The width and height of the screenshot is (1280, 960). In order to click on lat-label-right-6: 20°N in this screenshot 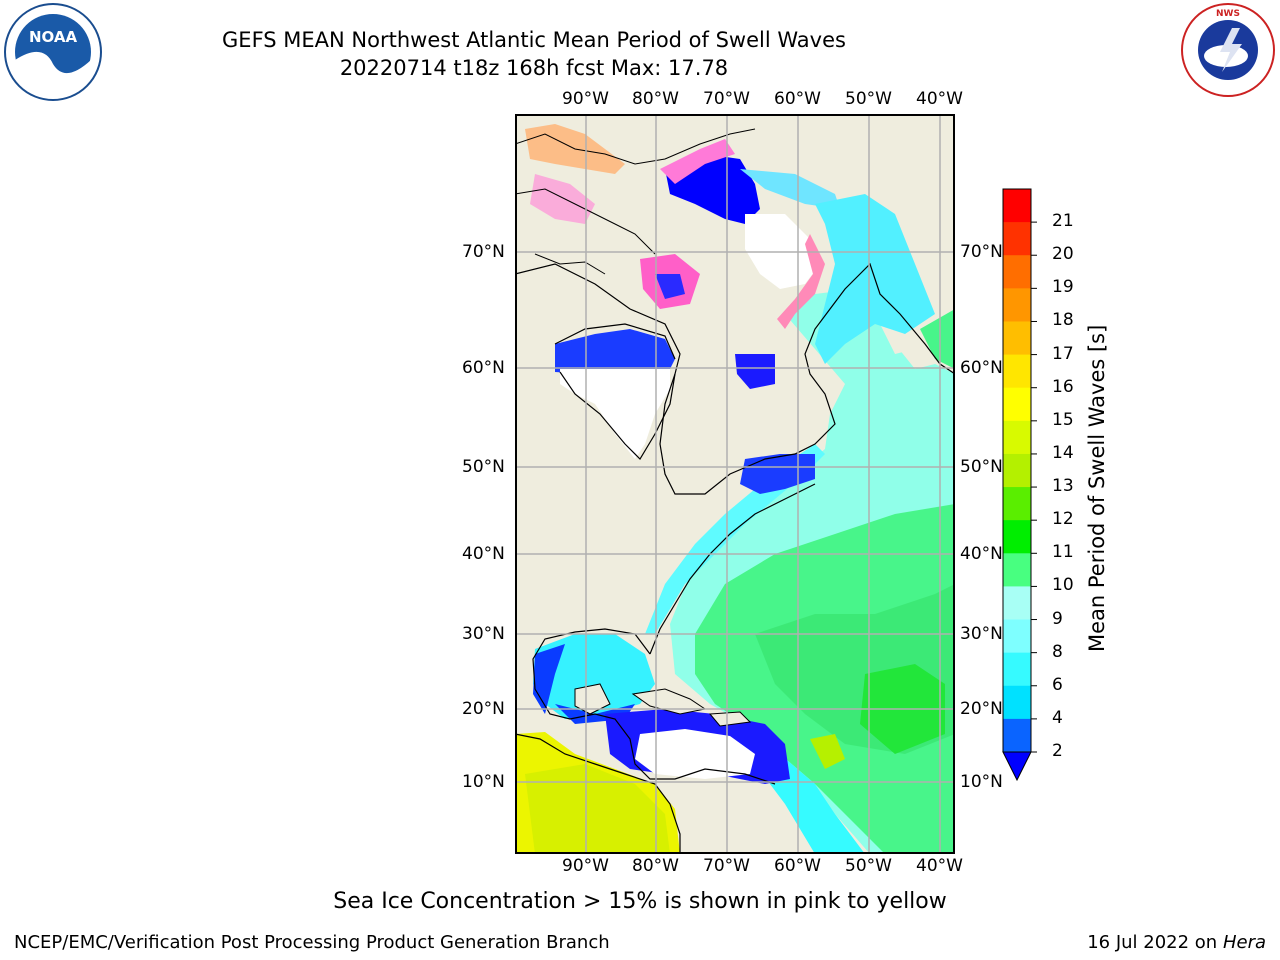, I will do `click(981, 709)`.